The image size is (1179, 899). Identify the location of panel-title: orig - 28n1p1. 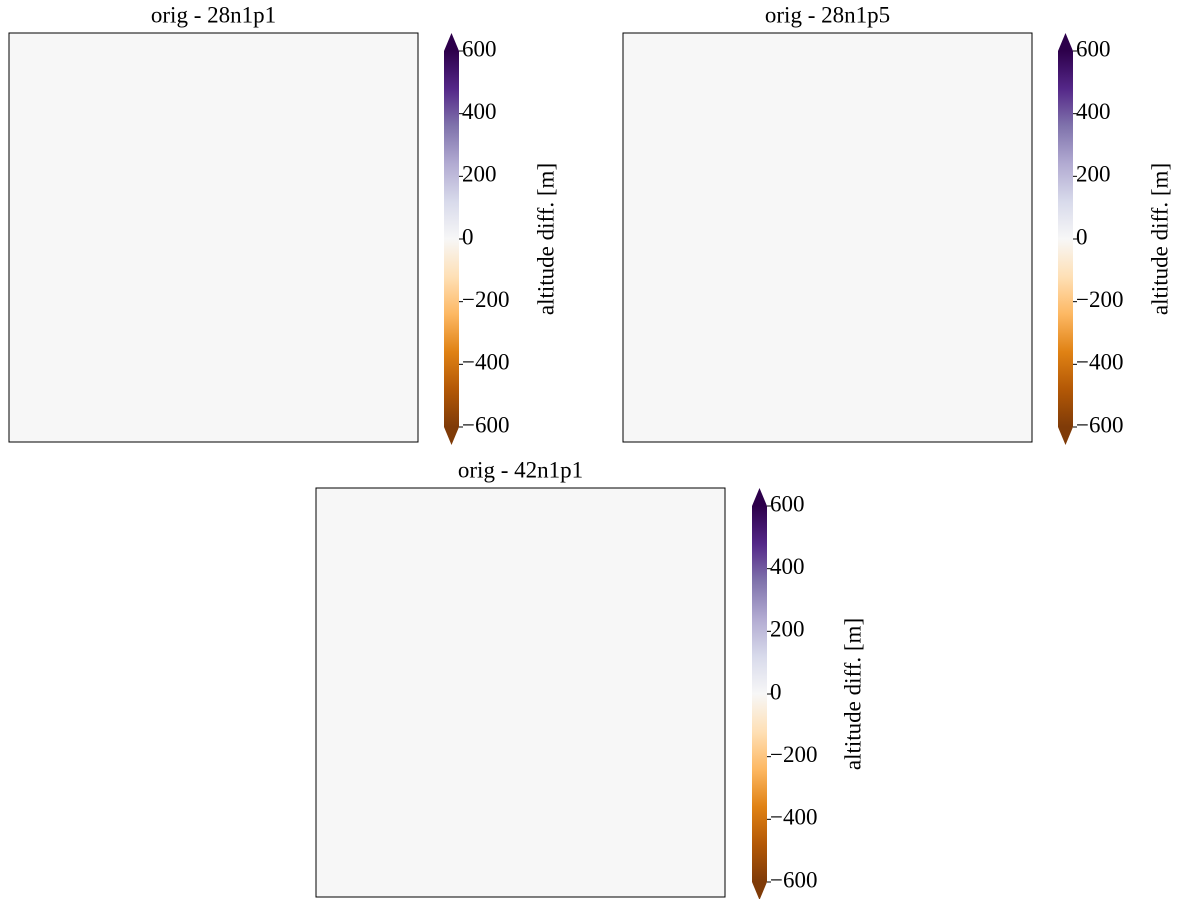
(213, 14).